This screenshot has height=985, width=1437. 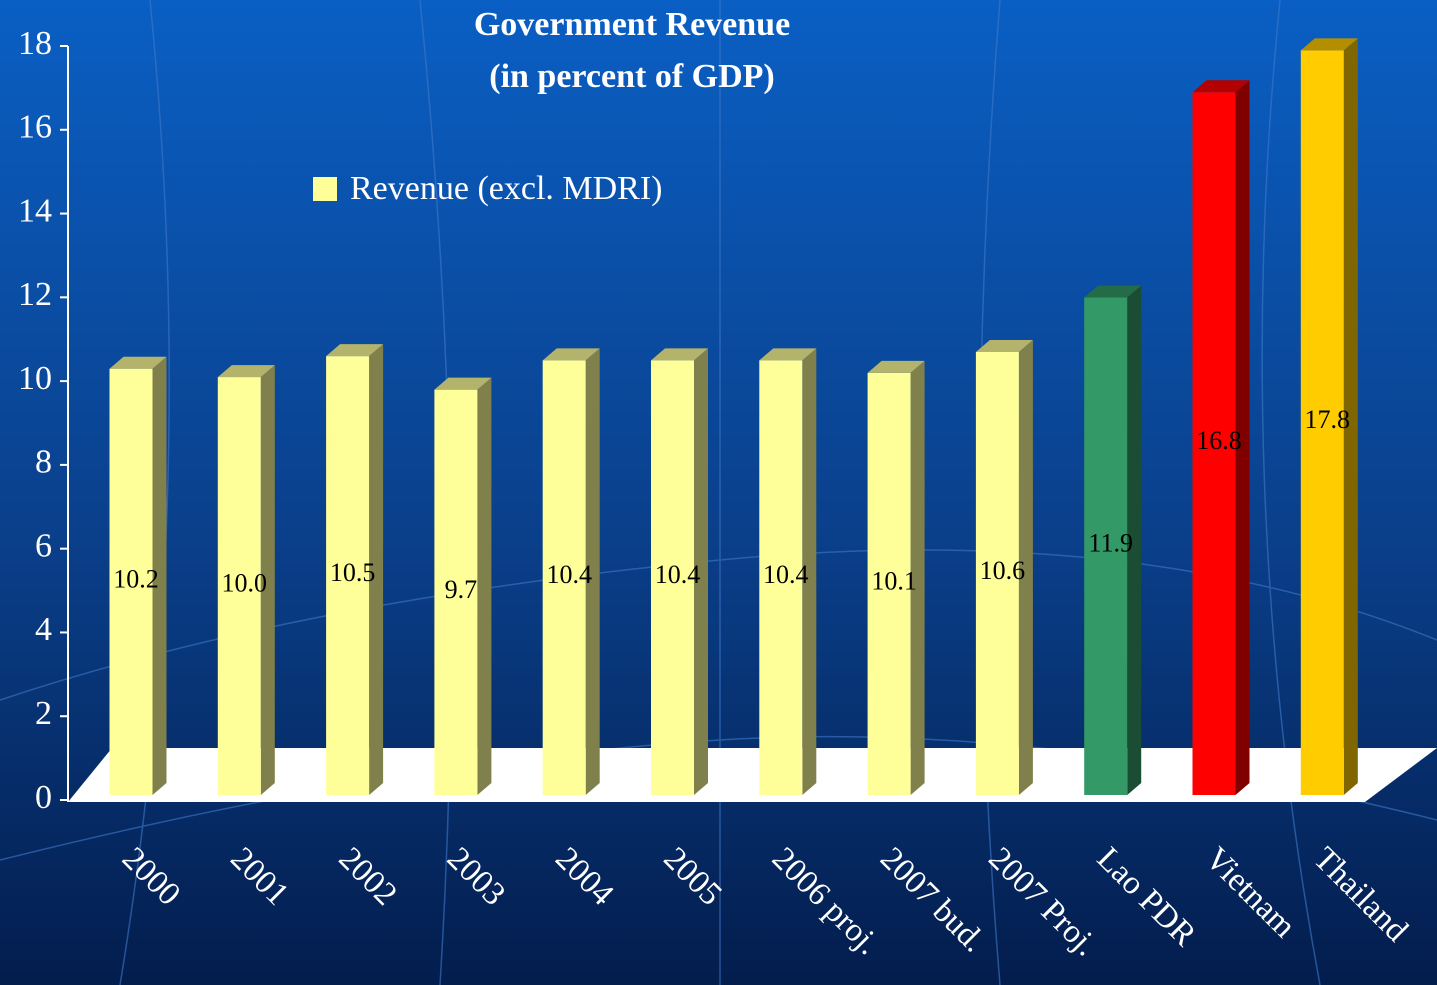 I want to click on y-tick-label: 10, so click(x=35, y=378).